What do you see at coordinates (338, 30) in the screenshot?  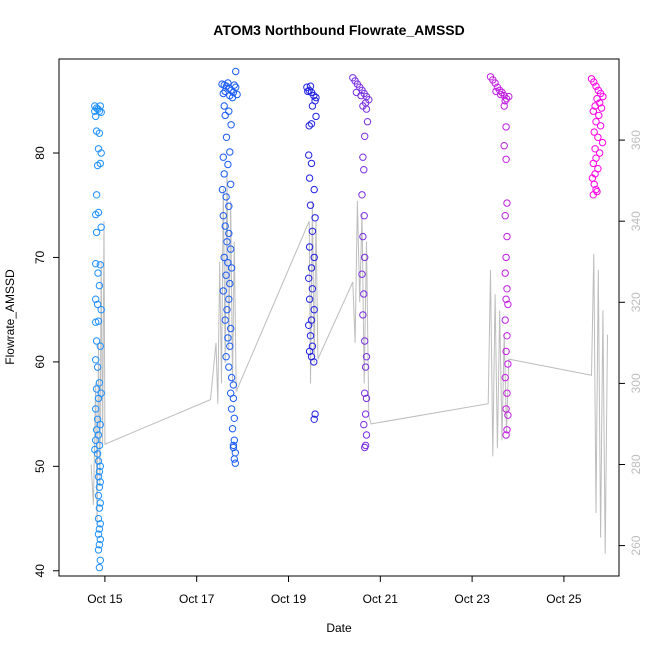 I see `chart-title: ATOM3 Northbound Flowrate_AMSSD` at bounding box center [338, 30].